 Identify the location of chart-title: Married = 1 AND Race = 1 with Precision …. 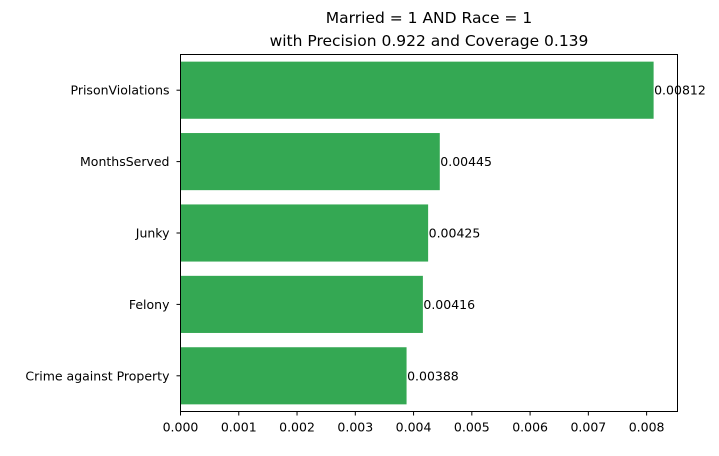
(429, 29).